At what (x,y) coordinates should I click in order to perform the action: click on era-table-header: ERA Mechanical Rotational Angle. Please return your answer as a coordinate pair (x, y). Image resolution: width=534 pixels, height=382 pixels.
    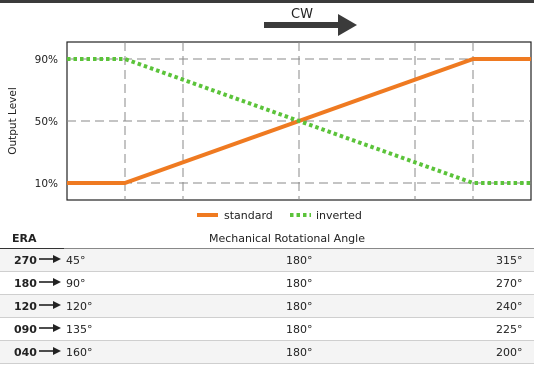
    Looking at the image, I should click on (267, 237).